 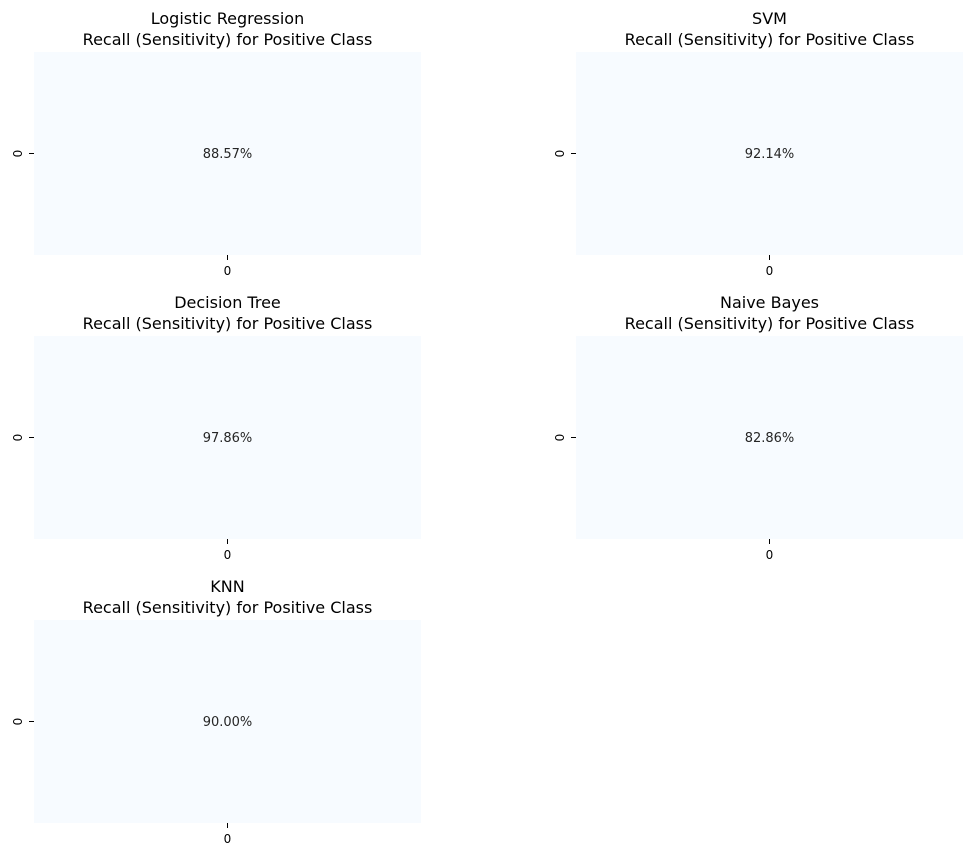 I want to click on cell-value-label: 97.86%, so click(x=228, y=438).